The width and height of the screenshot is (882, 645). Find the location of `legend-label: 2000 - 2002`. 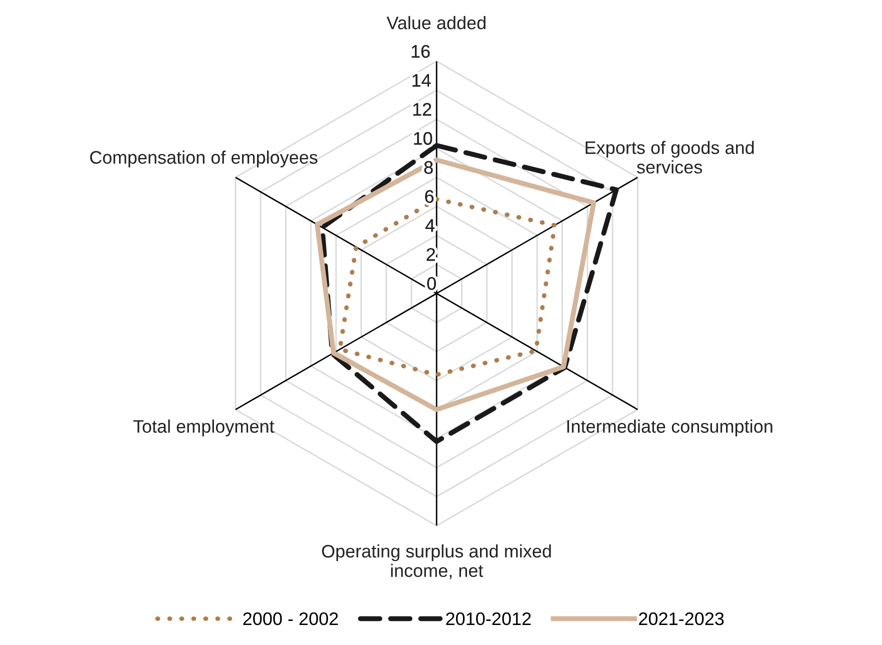

legend-label: 2000 - 2002 is located at coordinates (290, 619).